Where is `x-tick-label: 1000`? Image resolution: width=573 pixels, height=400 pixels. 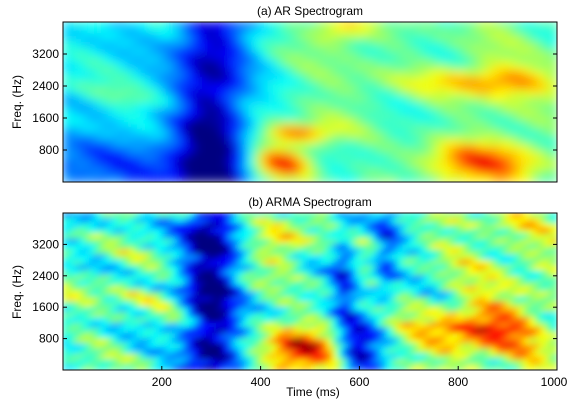 x-tick-label: 1000 is located at coordinates (554, 382).